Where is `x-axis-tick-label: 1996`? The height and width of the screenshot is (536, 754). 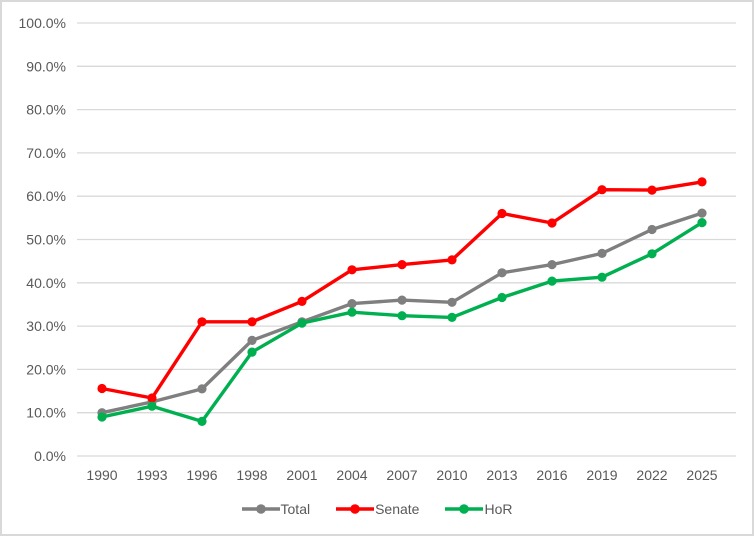 x-axis-tick-label: 1996 is located at coordinates (201, 475).